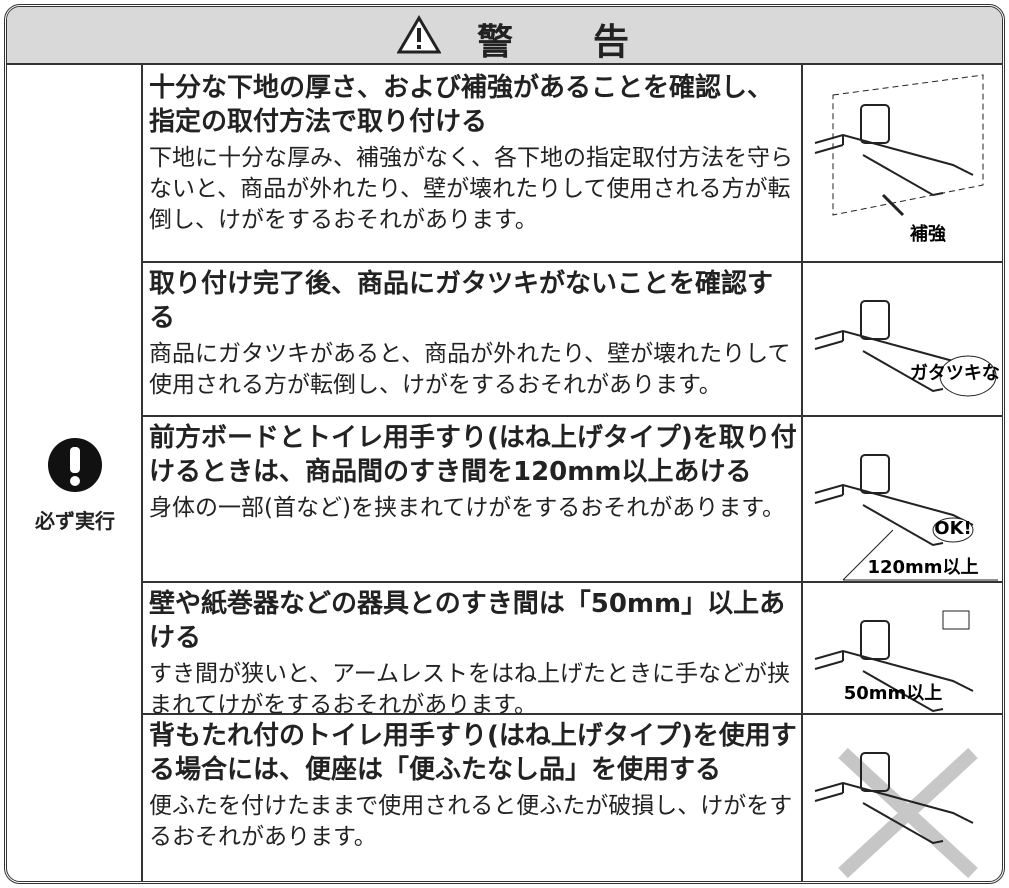 Image resolution: width=1009 pixels, height=888 pixels. What do you see at coordinates (906, 517) in the screenshot?
I see `illustration-drawing: OK! 120mm以上` at bounding box center [906, 517].